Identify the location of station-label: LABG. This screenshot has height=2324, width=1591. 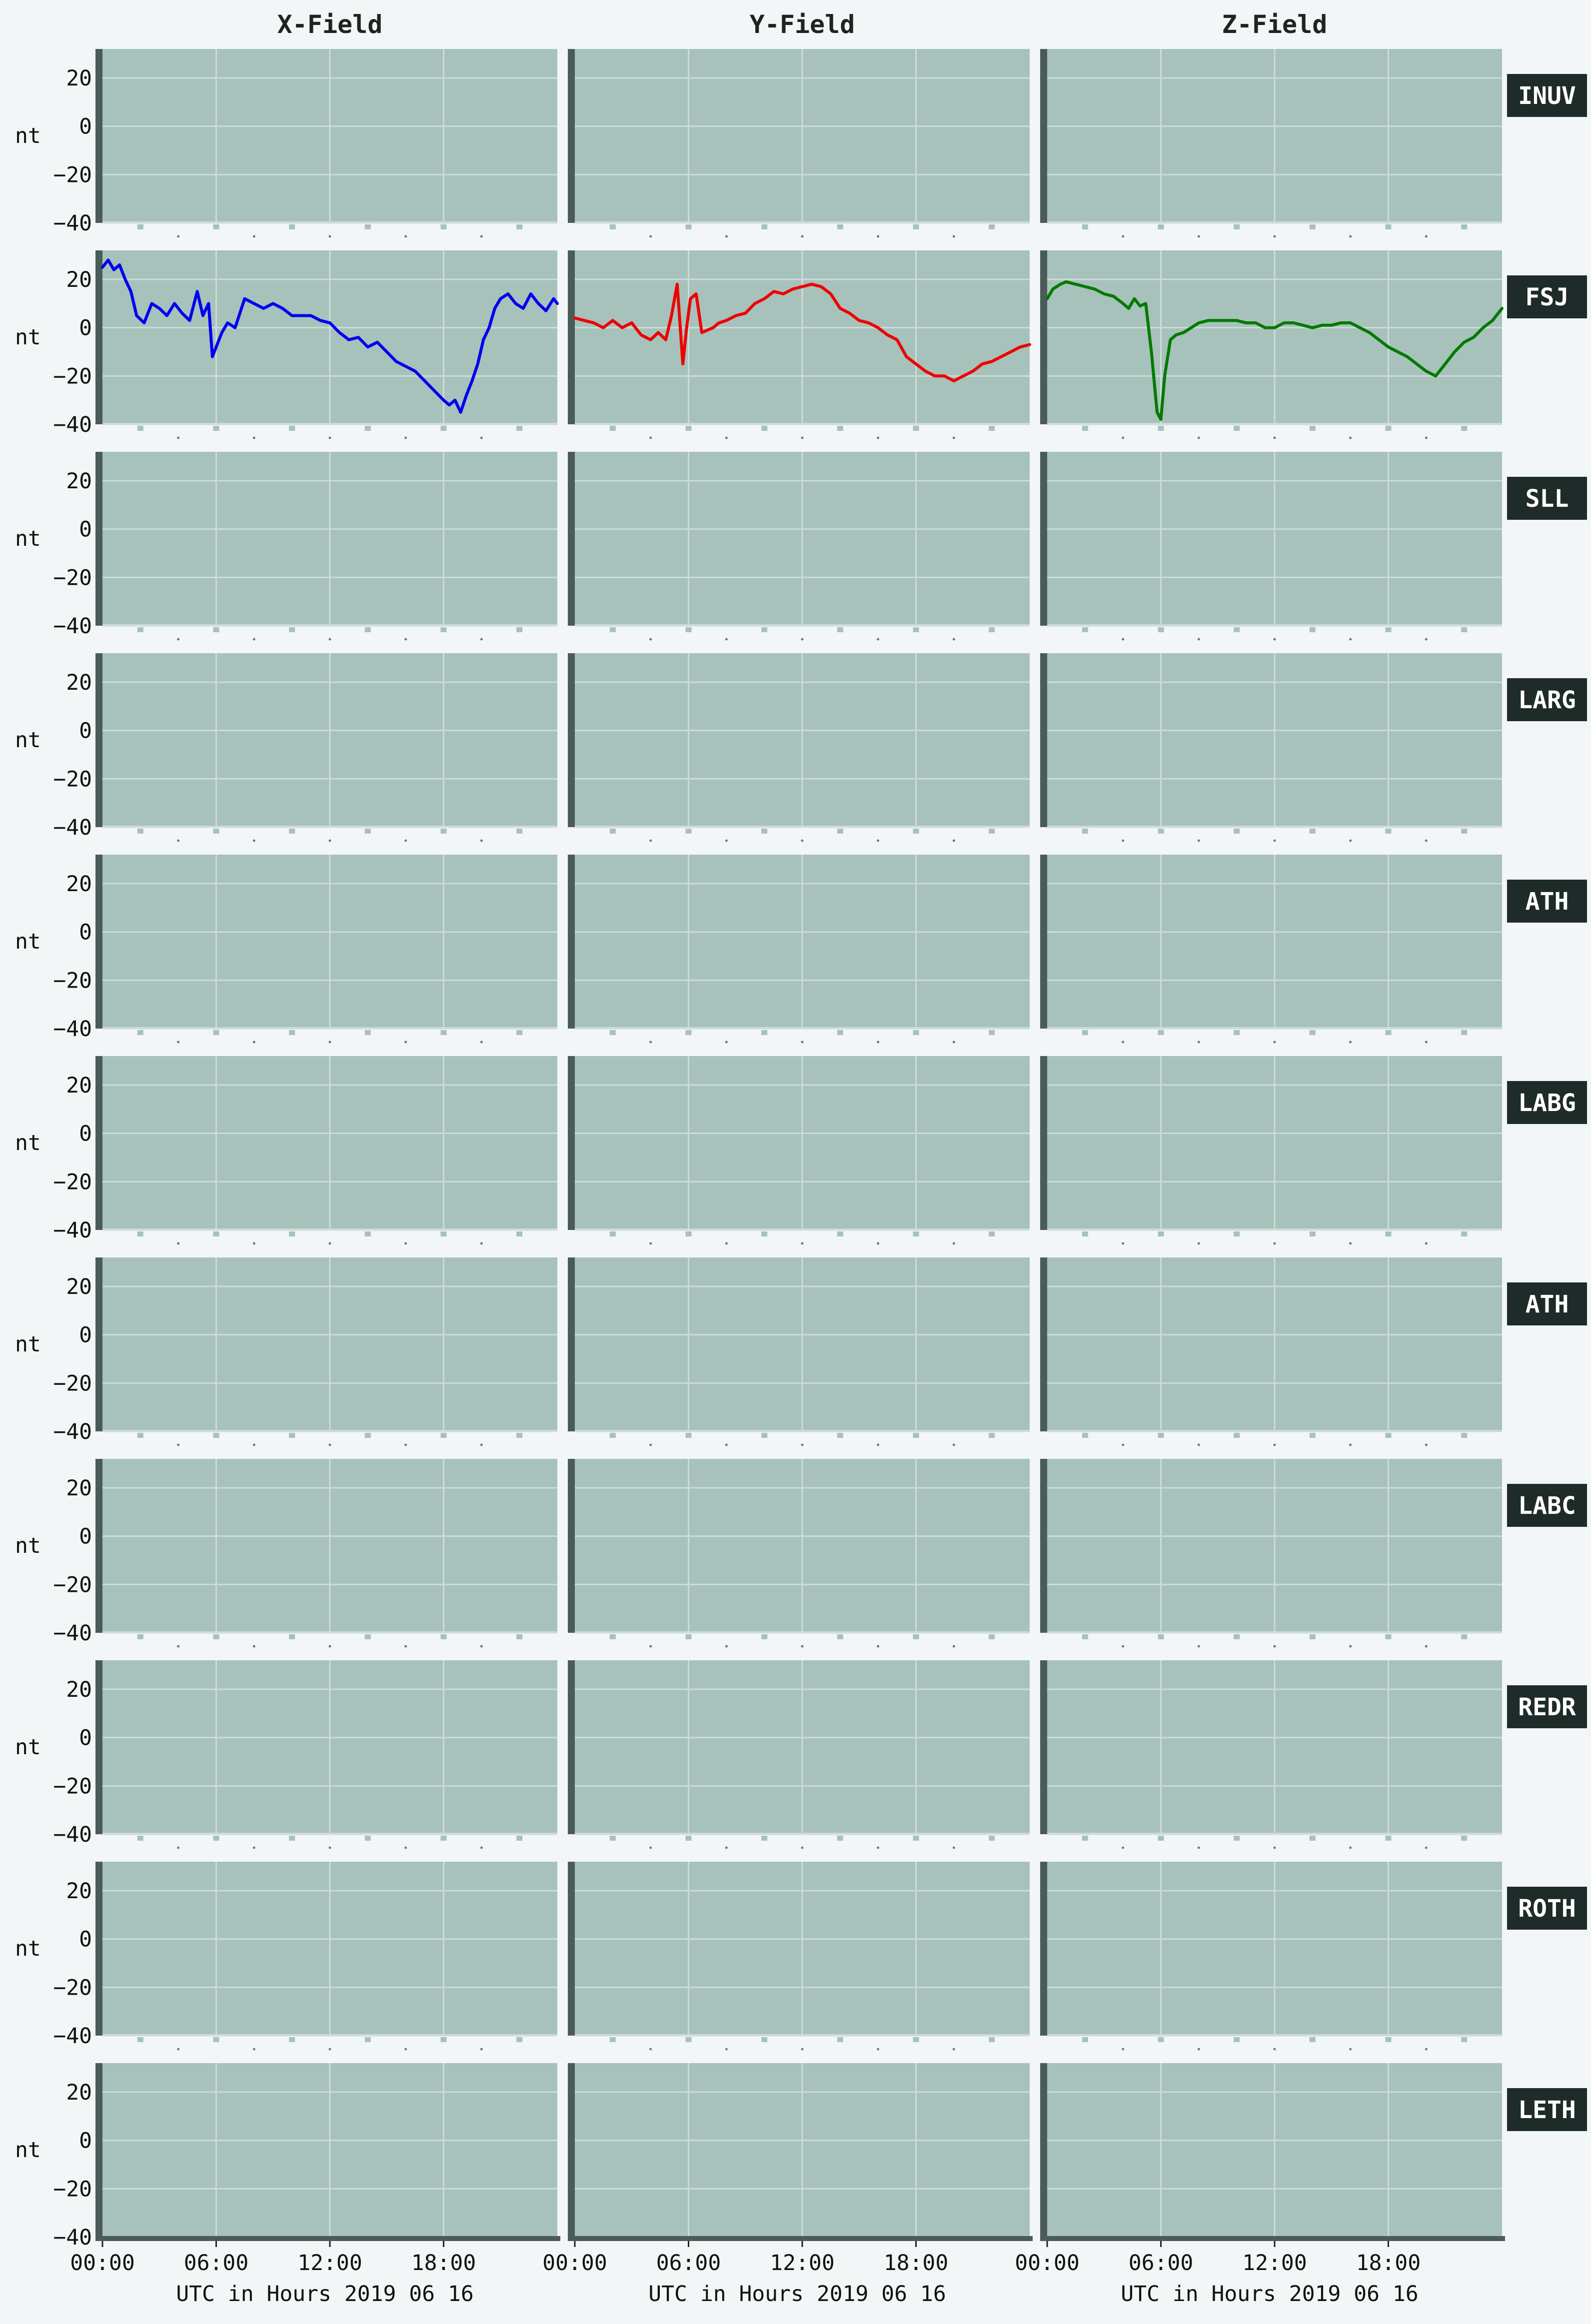
(1547, 1103).